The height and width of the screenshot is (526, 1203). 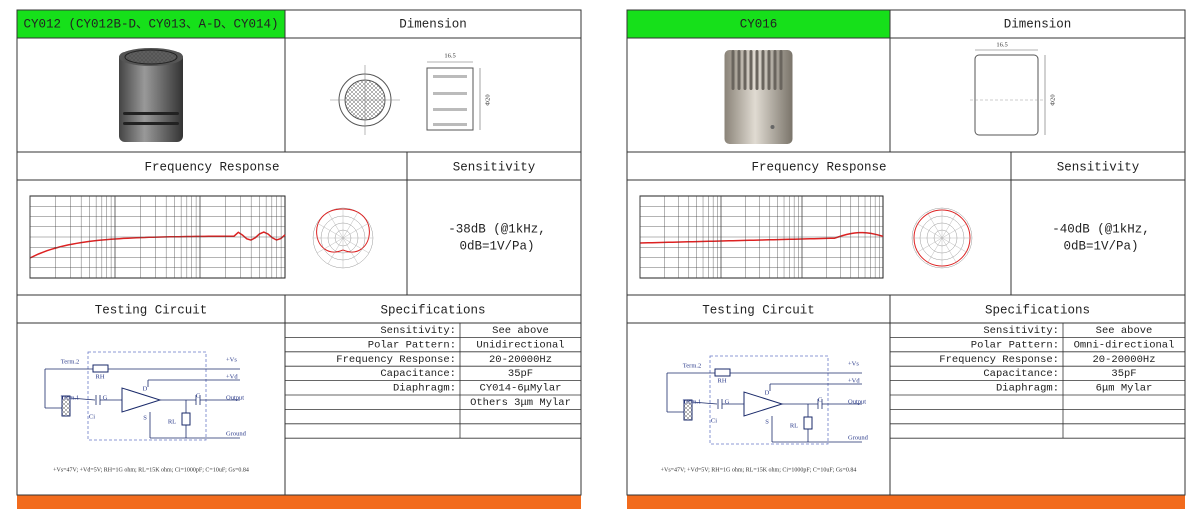 I want to click on dimension-drawing, so click(x=1006, y=95).